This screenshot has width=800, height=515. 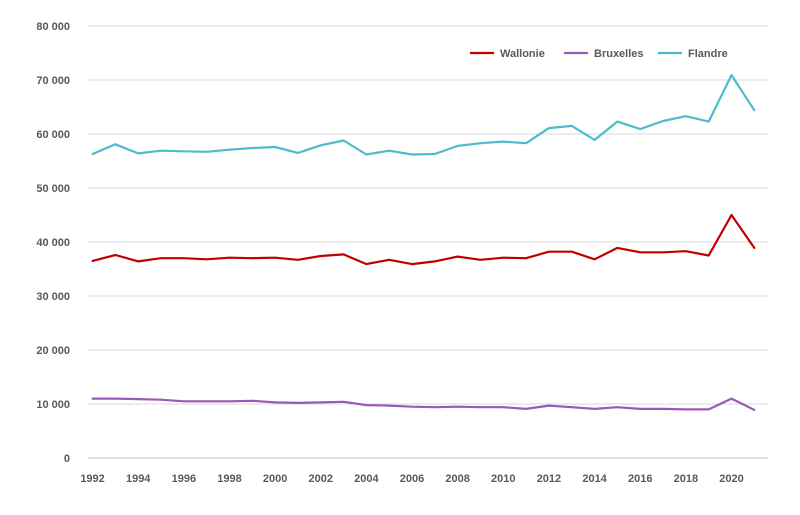 What do you see at coordinates (640, 479) in the screenshot?
I see `x-tick-label: 2016` at bounding box center [640, 479].